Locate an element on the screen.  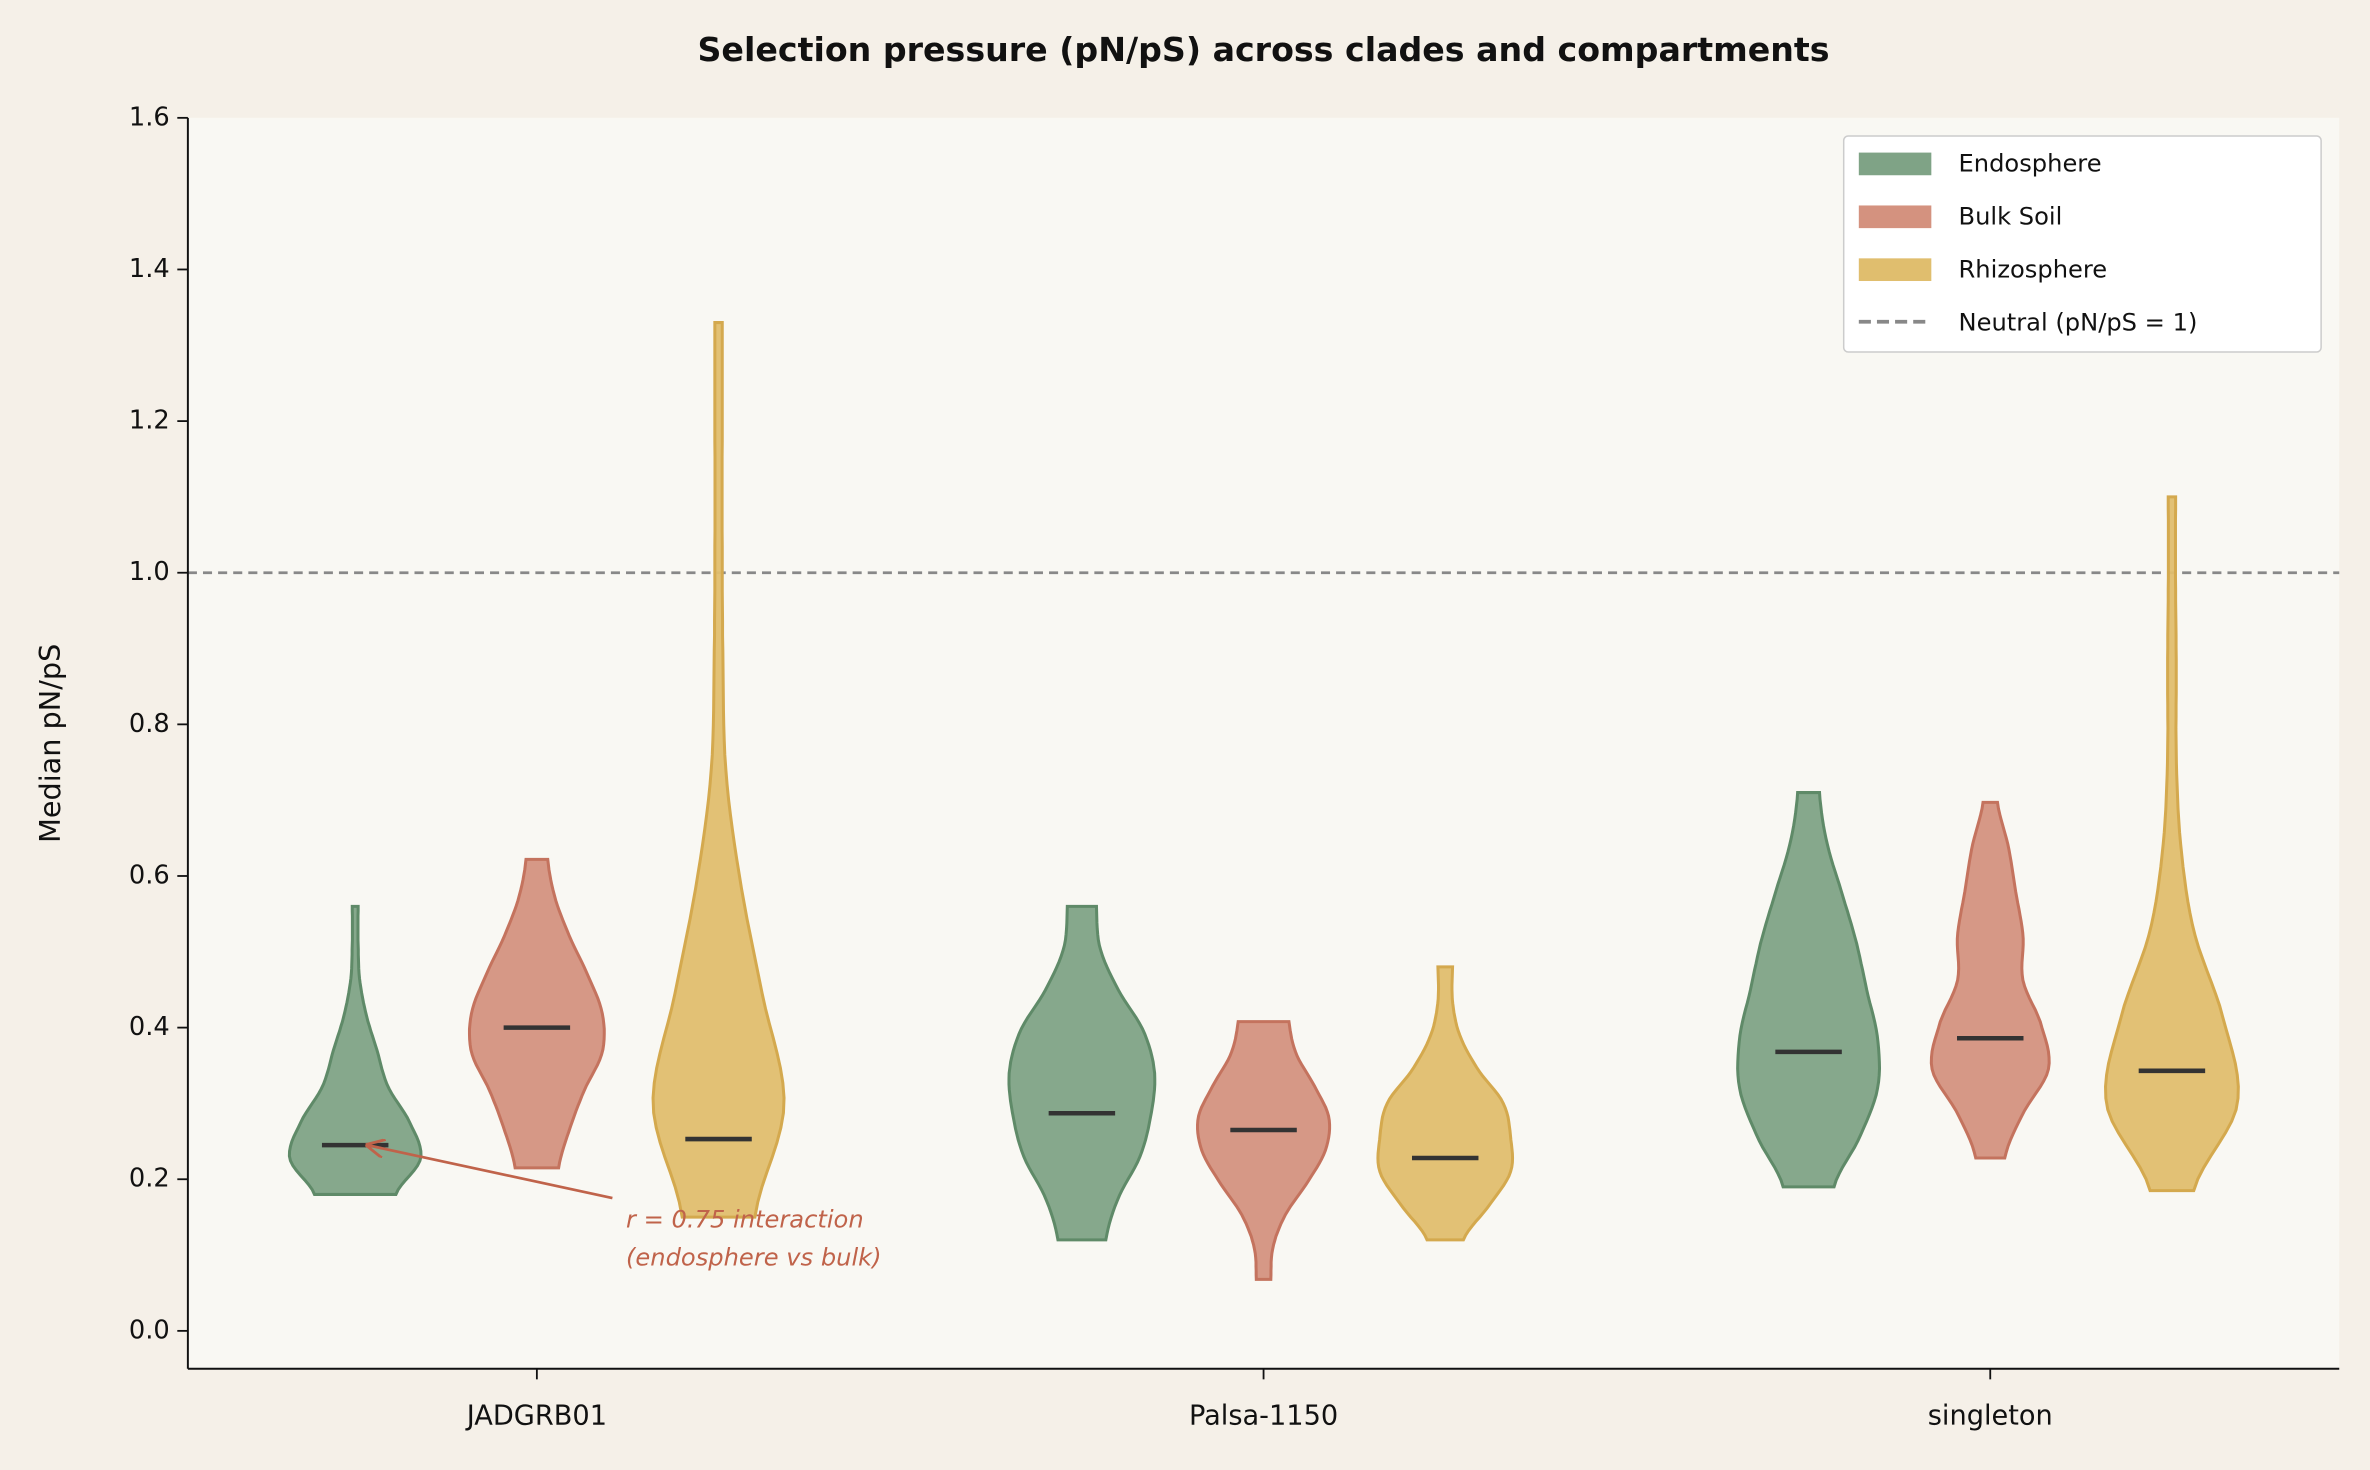
annotation-arrow is located at coordinates (490, 1172).